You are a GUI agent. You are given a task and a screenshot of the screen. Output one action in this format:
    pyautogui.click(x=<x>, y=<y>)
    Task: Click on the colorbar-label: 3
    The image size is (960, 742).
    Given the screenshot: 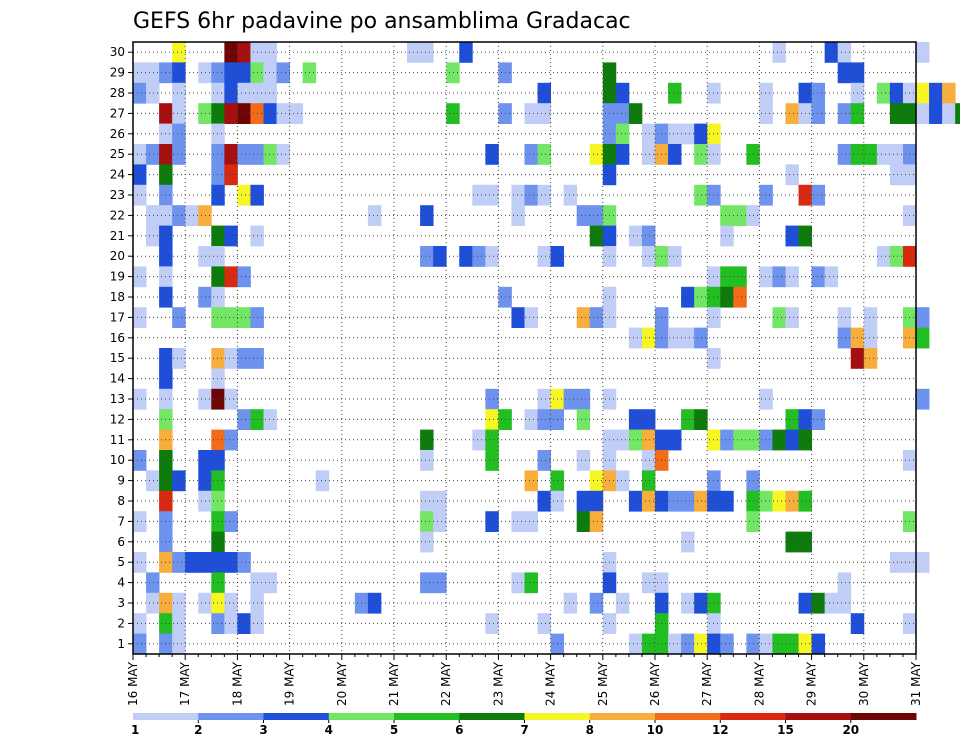 What is the action you would take?
    pyautogui.click(x=263, y=730)
    